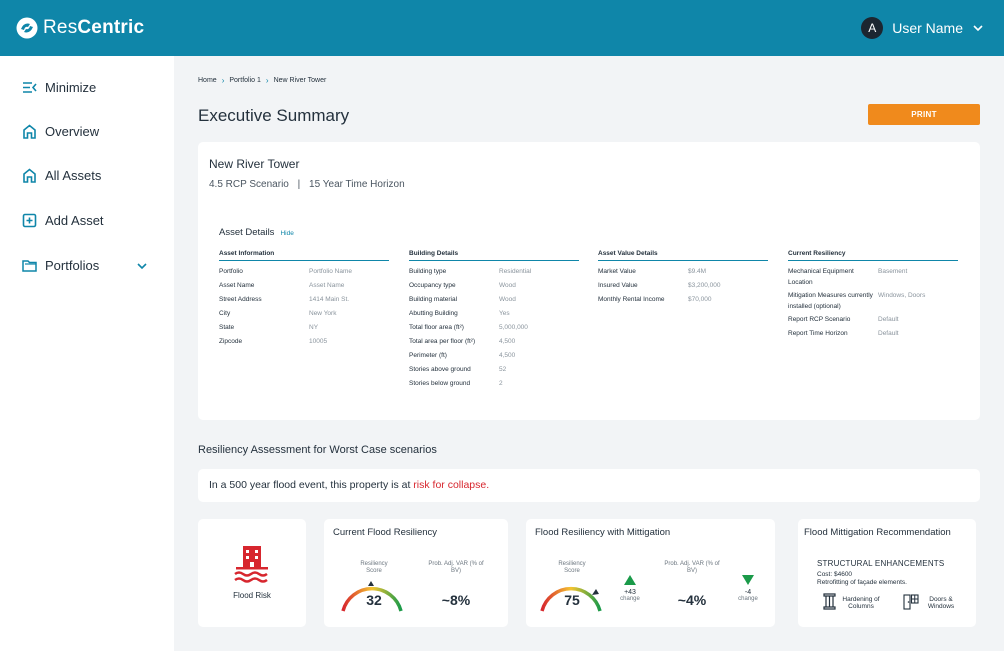 This screenshot has height=651, width=1004. I want to click on top-bar: Res Centric A User Name, so click(502, 28).